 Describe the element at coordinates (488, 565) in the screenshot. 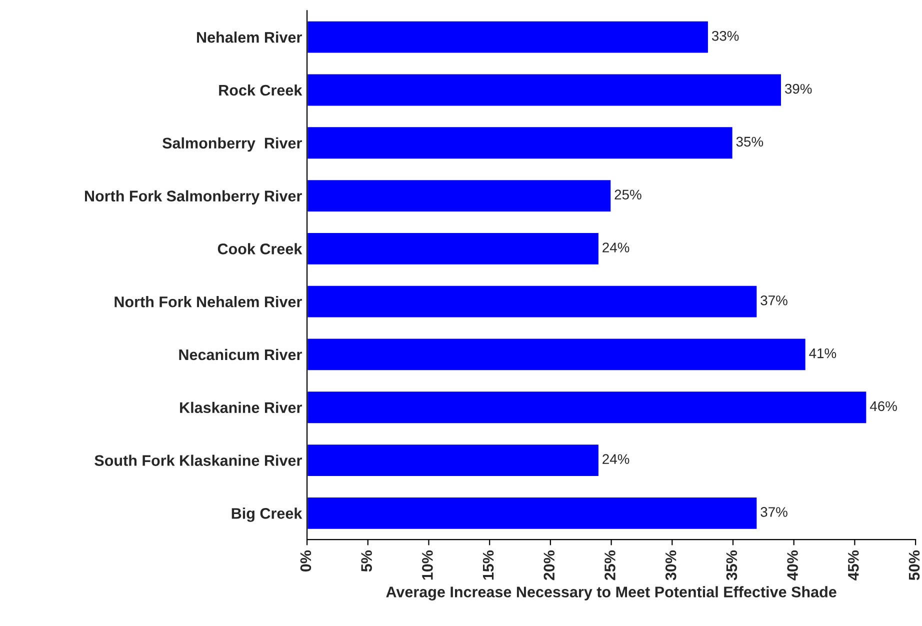

I see `x-tick-label: 15%` at that location.